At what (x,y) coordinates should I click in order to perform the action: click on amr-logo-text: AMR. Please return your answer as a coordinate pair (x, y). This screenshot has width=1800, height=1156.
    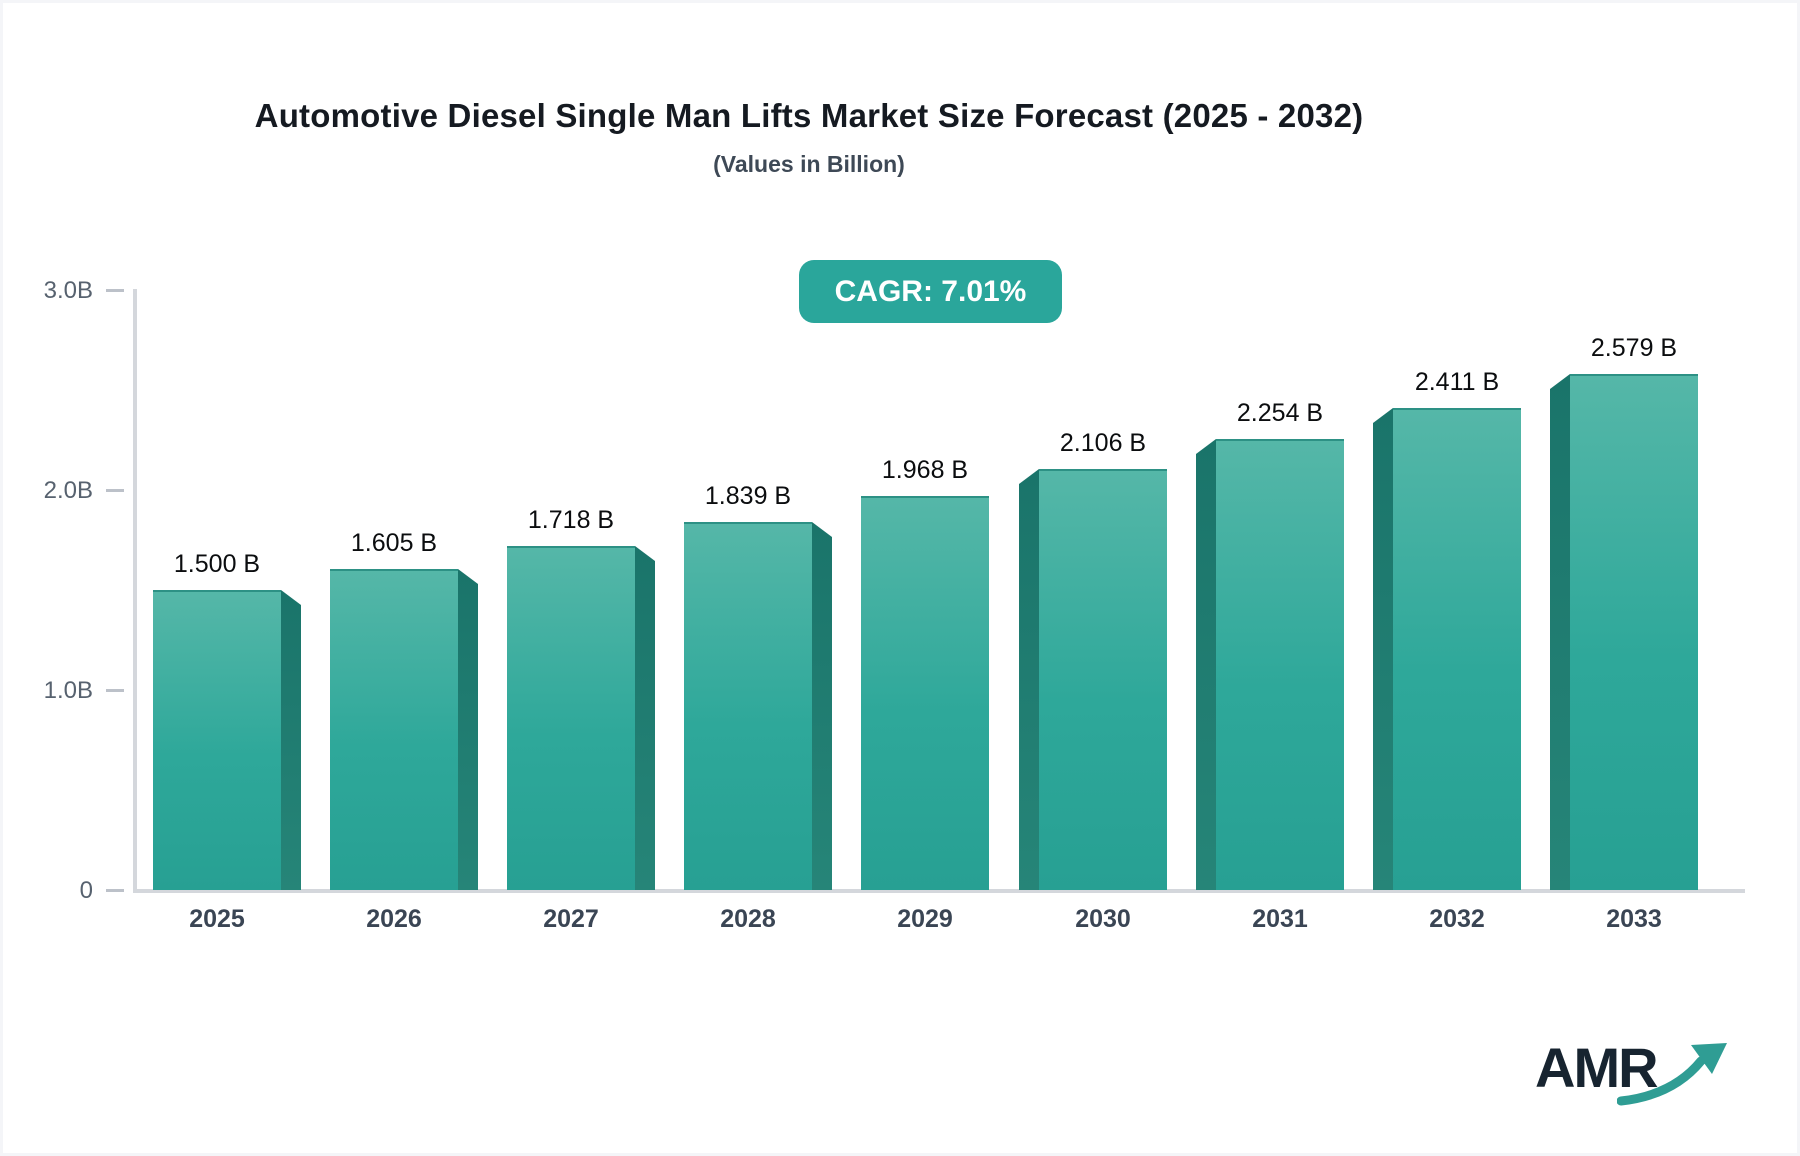
    Looking at the image, I should click on (1597, 1067).